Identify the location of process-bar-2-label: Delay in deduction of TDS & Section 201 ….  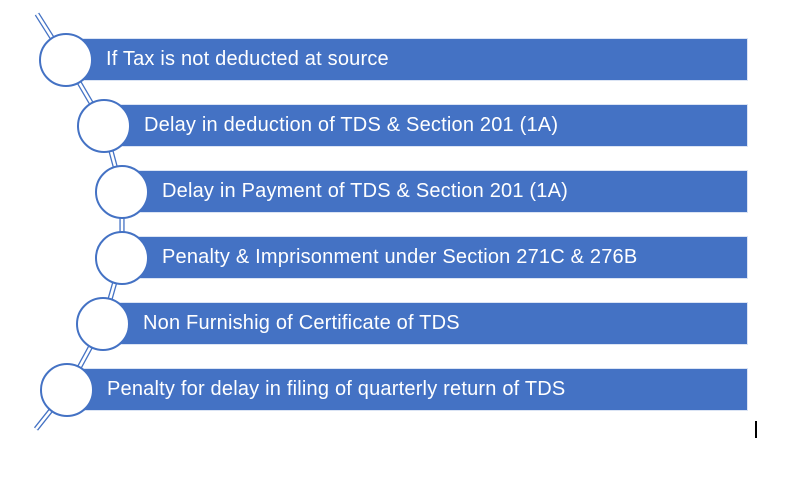
(351, 125).